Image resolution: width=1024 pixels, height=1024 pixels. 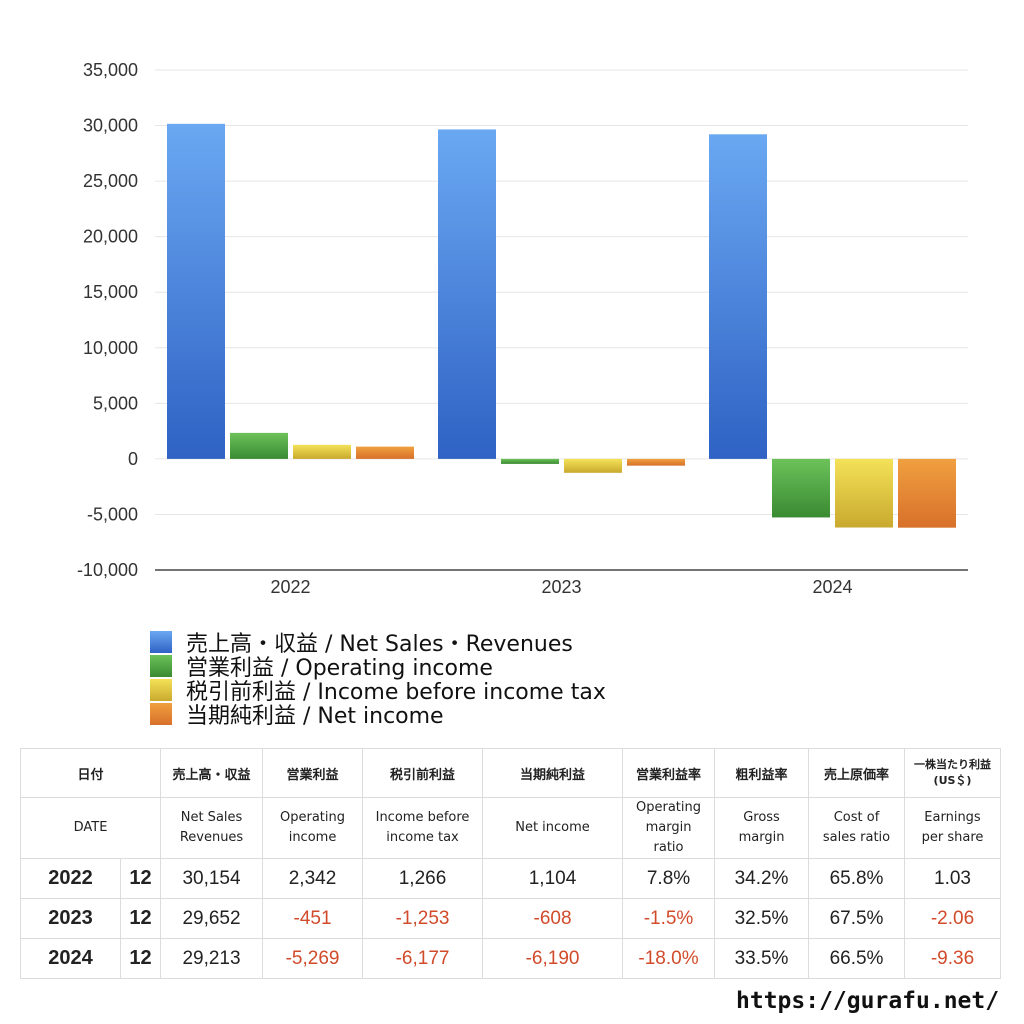 I want to click on header-cost-en: Cost of sales ratio, so click(x=857, y=828).